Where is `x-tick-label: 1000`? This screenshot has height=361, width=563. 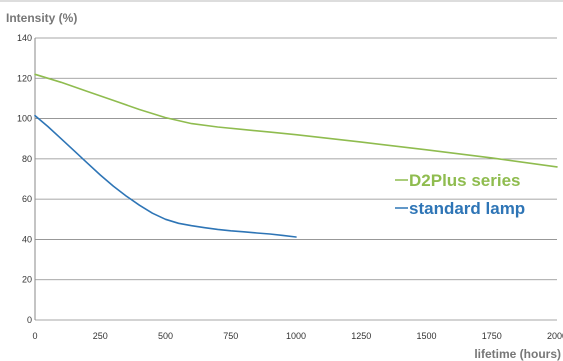
x-tick-label: 1000 is located at coordinates (296, 336).